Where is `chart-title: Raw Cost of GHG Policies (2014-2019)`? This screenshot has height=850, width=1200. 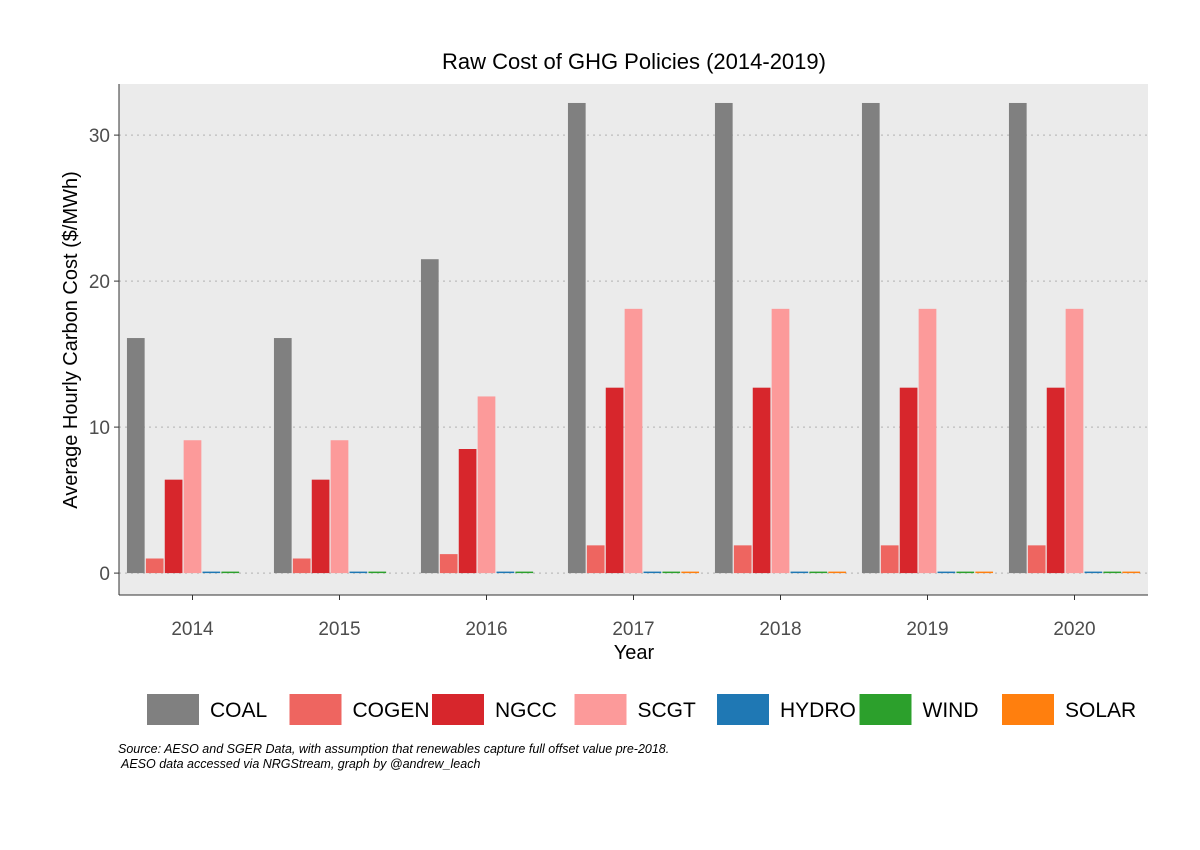
chart-title: Raw Cost of GHG Policies (2014-2019) is located at coordinates (634, 61).